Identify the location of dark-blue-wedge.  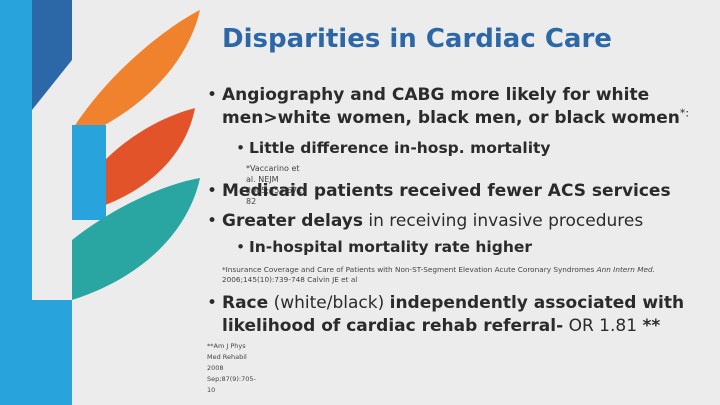
(52, 55).